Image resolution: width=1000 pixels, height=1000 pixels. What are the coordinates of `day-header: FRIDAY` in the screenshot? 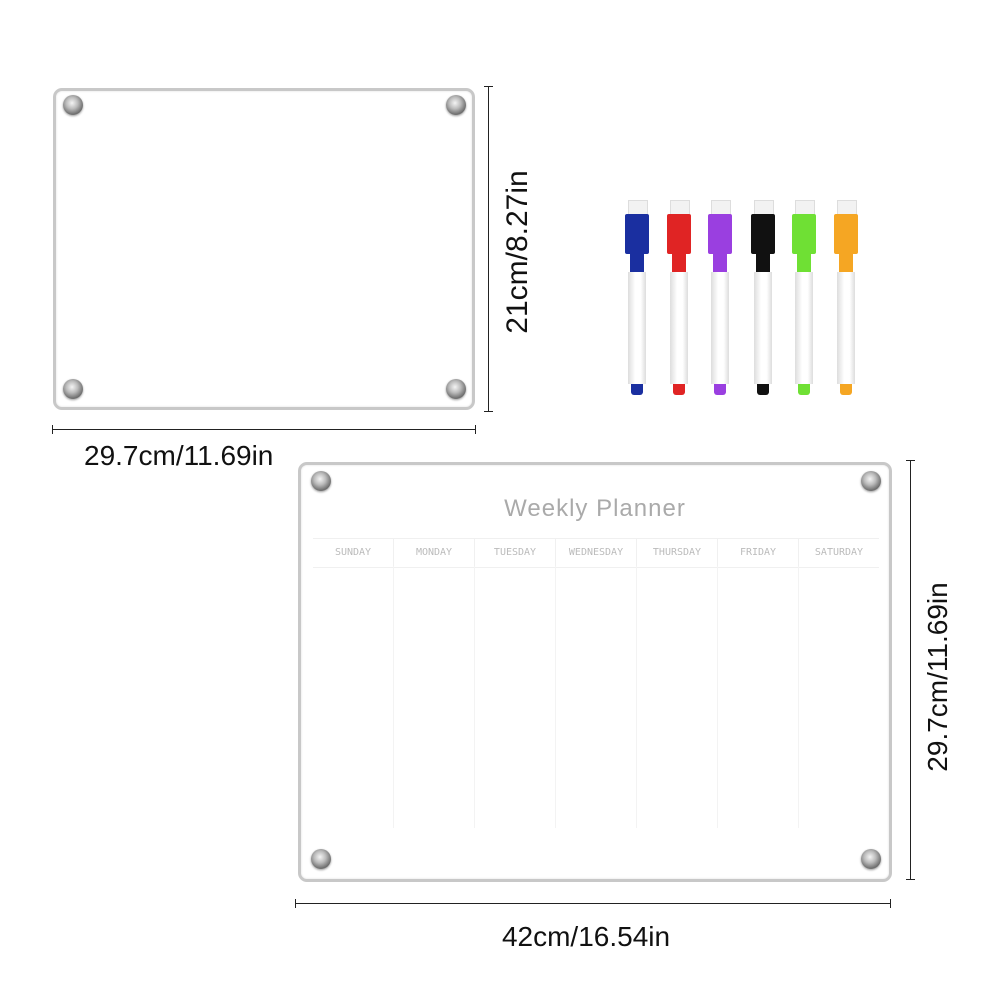 It's located at (757, 553).